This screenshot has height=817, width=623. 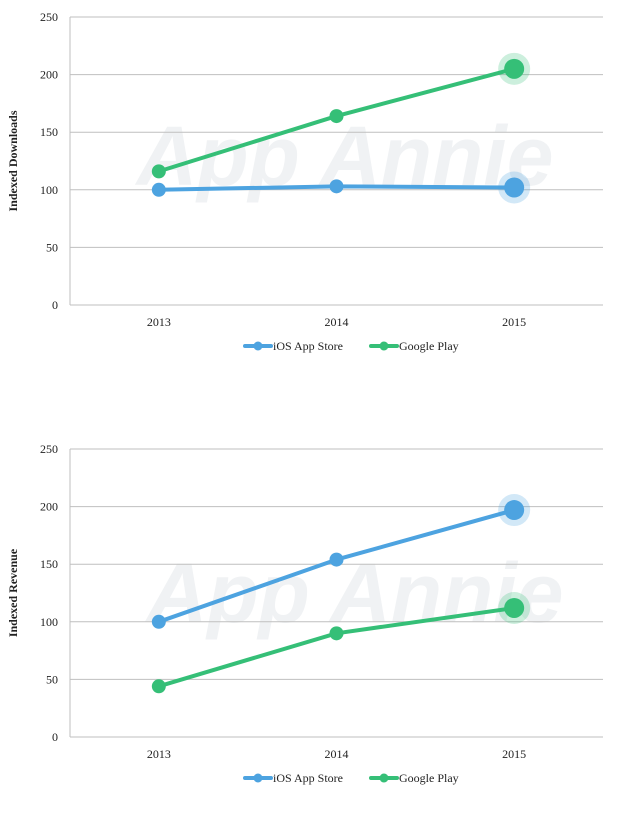 What do you see at coordinates (13, 592) in the screenshot?
I see `y-axis-label: Indexed Revenue` at bounding box center [13, 592].